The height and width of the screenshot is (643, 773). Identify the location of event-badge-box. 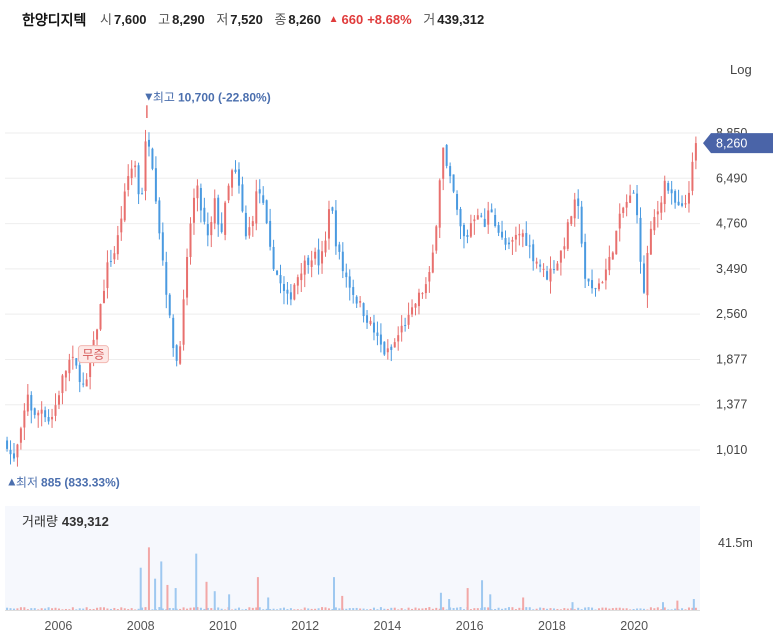
(93, 354).